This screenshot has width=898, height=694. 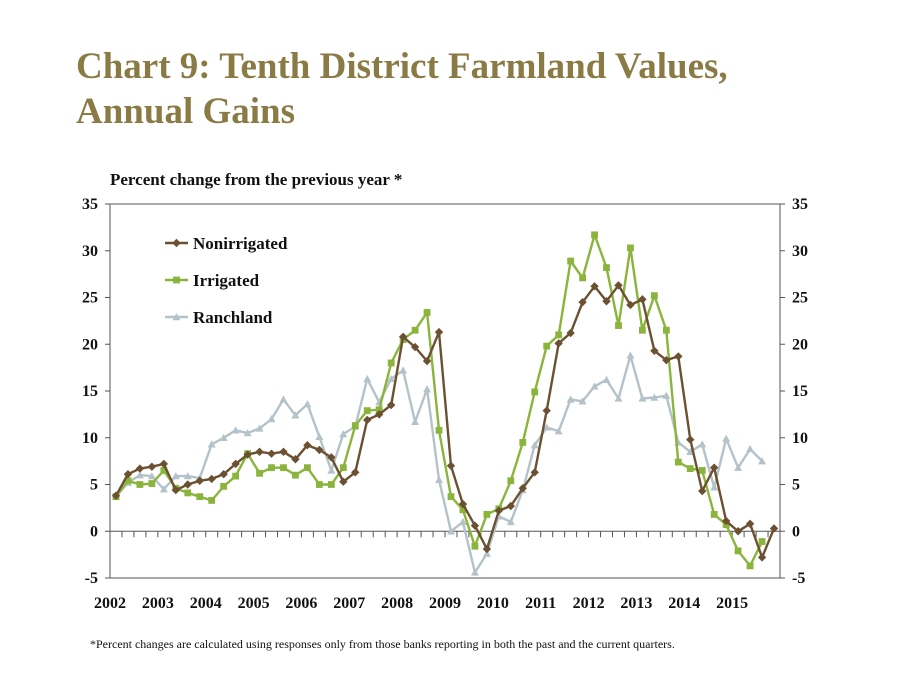 What do you see at coordinates (233, 317) in the screenshot?
I see `ranchland-legend-label: Ranchland` at bounding box center [233, 317].